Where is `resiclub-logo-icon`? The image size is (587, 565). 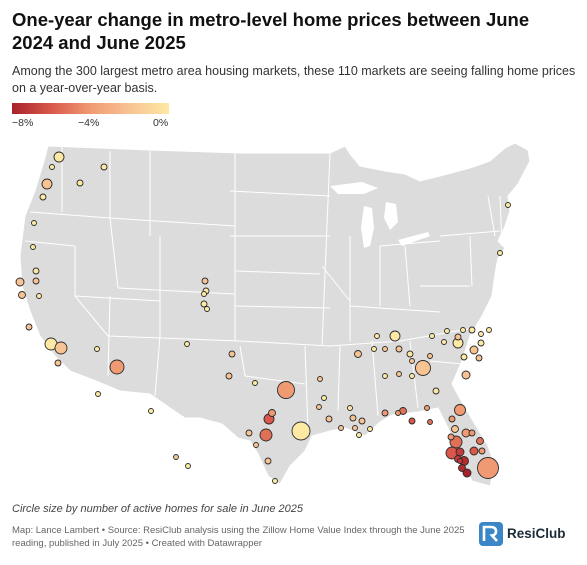
resiclub-logo-icon is located at coordinates (491, 534).